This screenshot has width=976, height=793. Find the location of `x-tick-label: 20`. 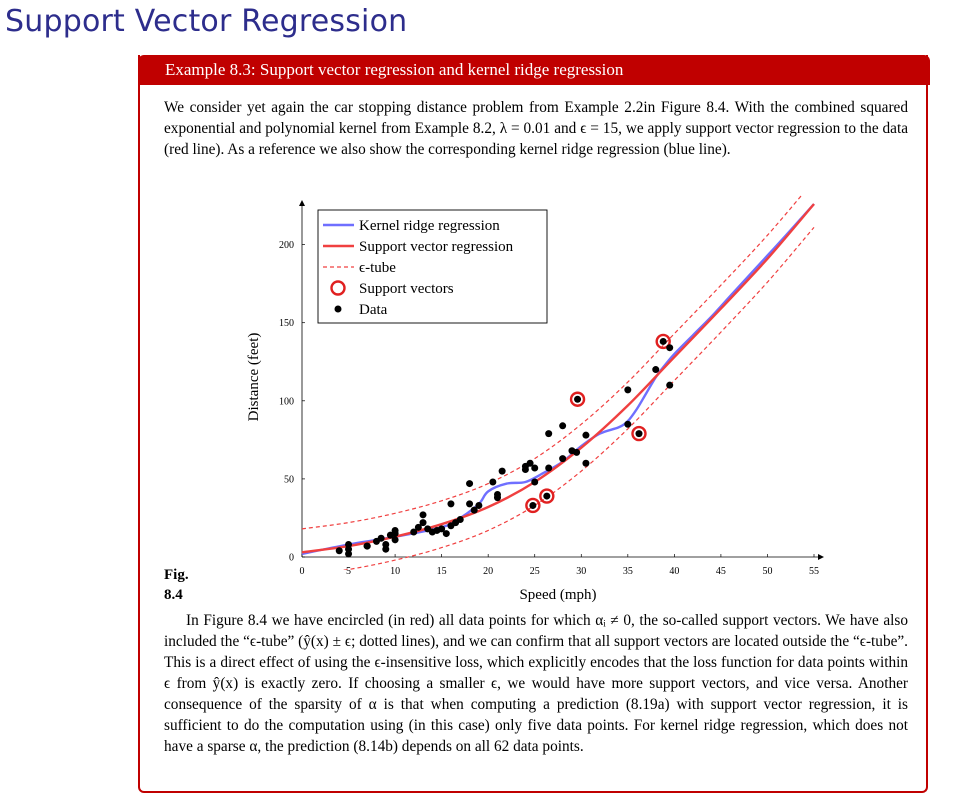

x-tick-label: 20 is located at coordinates (488, 571).